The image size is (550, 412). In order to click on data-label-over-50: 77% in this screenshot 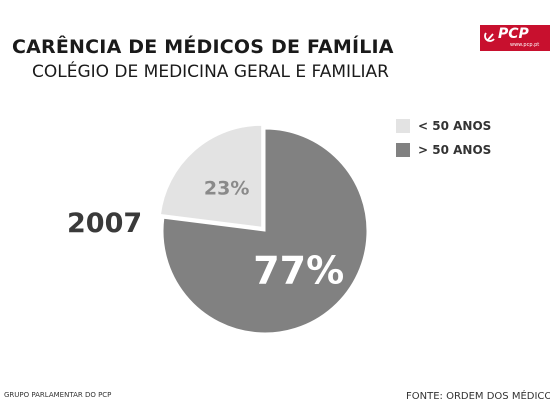, I will do `click(298, 270)`.